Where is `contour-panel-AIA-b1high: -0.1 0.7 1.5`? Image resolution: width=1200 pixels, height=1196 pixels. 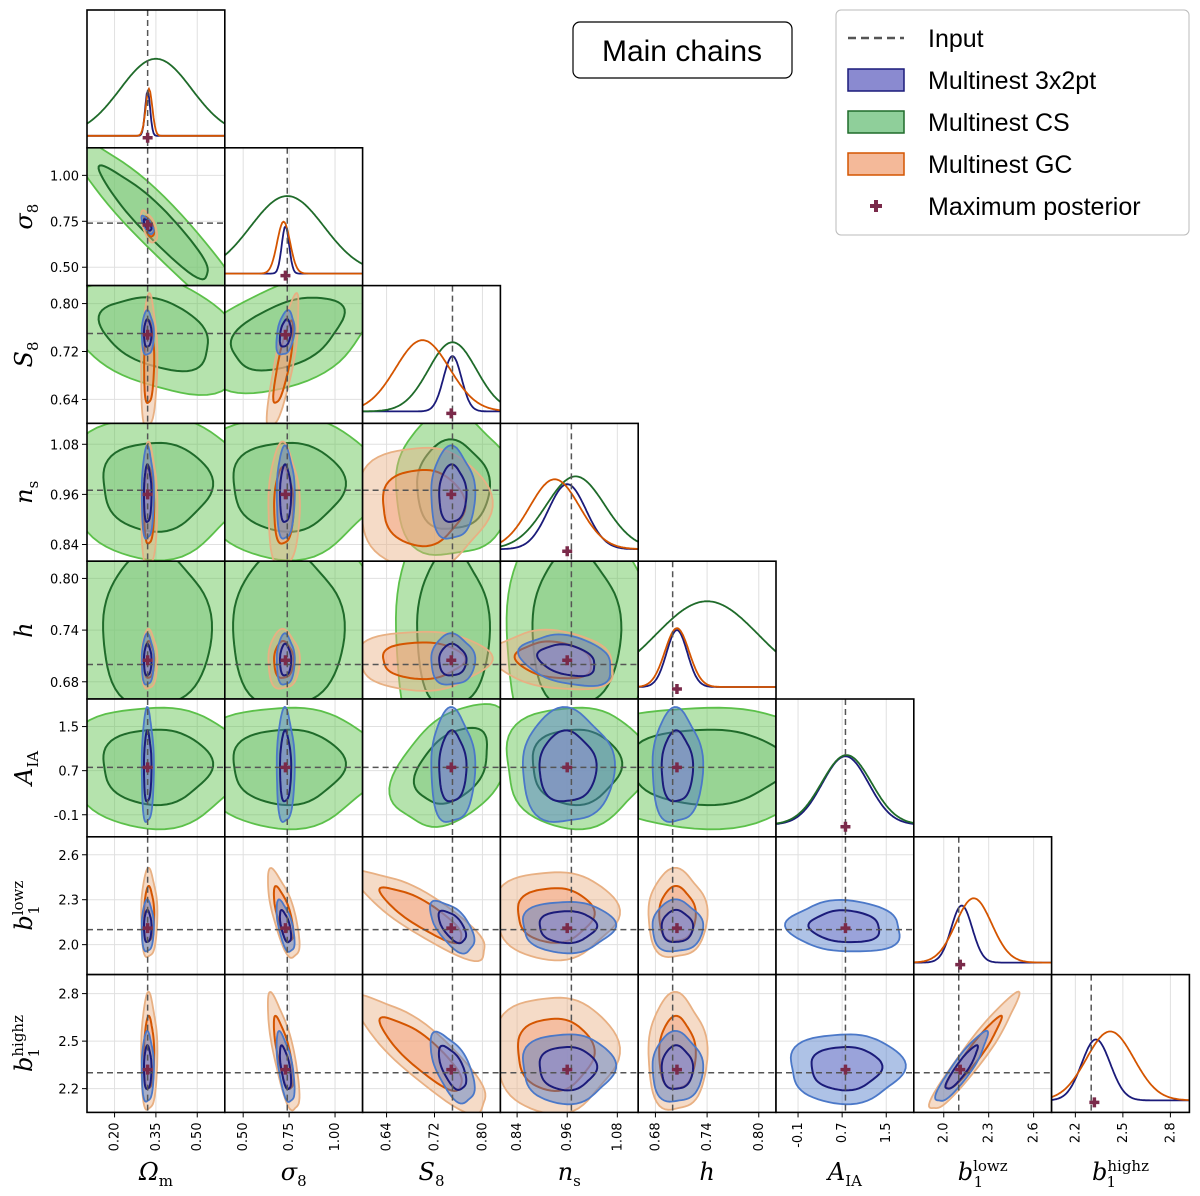
contour-panel-AIA-b1high: -0.1 0.7 1.5 is located at coordinates (845, 1060).